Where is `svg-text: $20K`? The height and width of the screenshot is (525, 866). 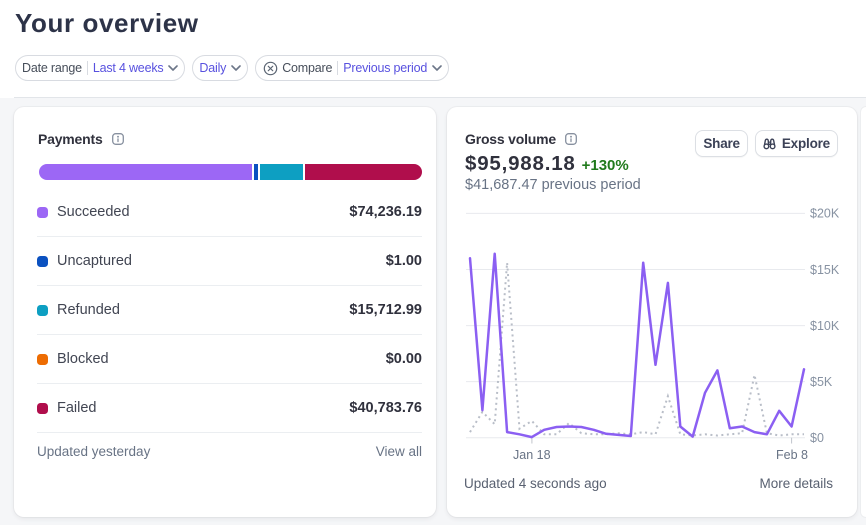 svg-text: $20K is located at coordinates (825, 214).